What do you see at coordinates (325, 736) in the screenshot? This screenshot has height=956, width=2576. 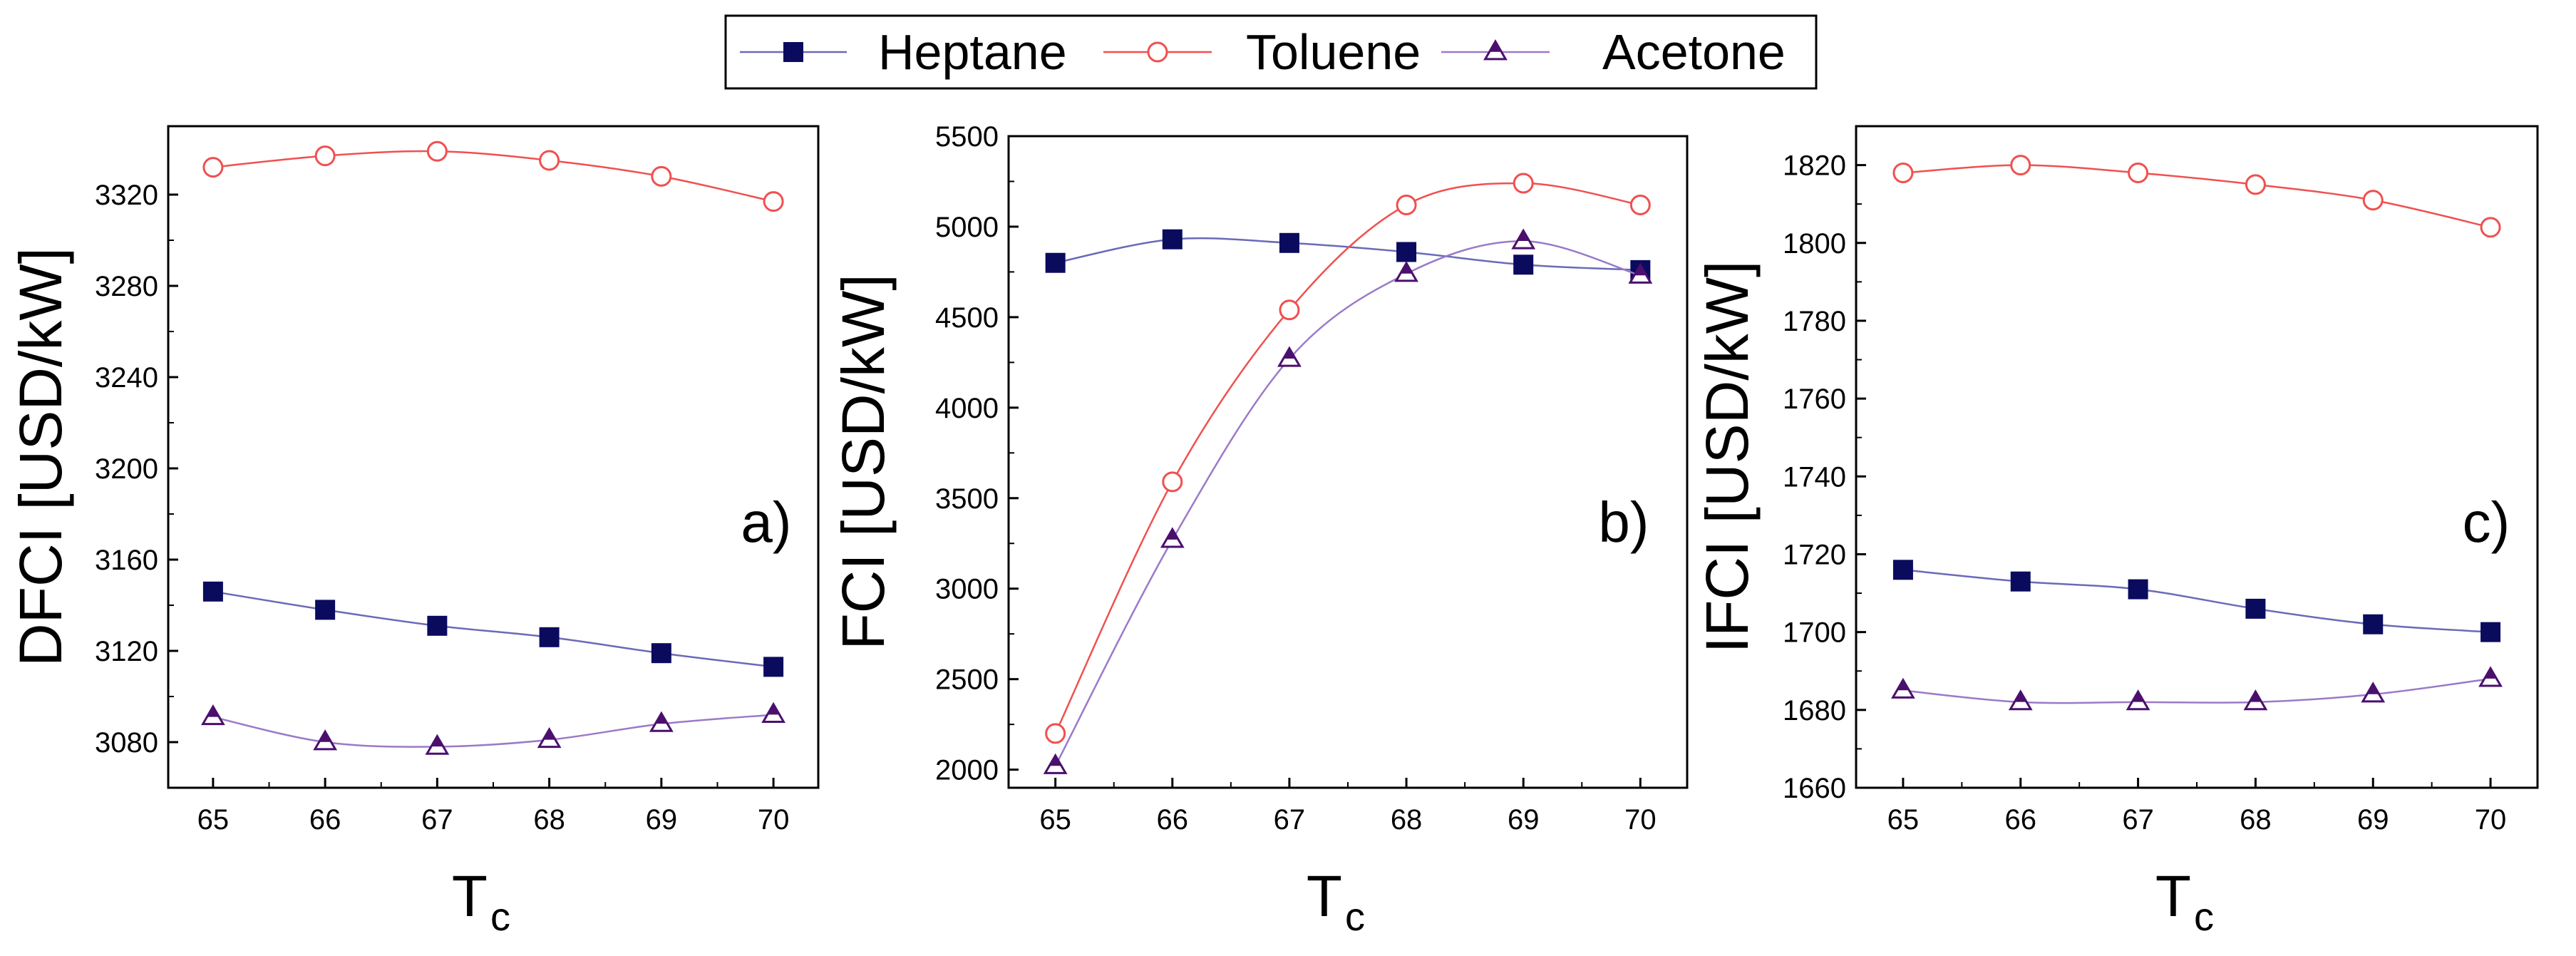 I see `data-point-acetone-1-1-fill` at bounding box center [325, 736].